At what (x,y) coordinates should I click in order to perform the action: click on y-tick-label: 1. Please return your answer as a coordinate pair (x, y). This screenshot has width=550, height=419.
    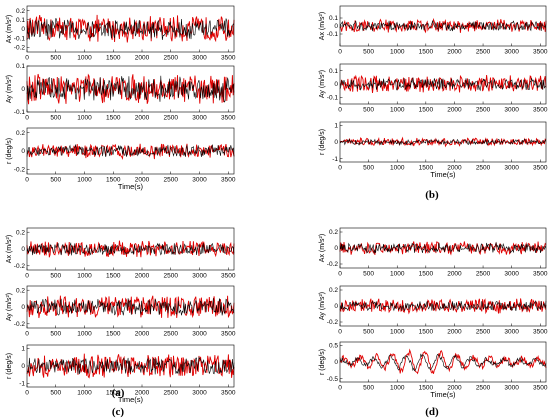
    Looking at the image, I should click on (336, 126).